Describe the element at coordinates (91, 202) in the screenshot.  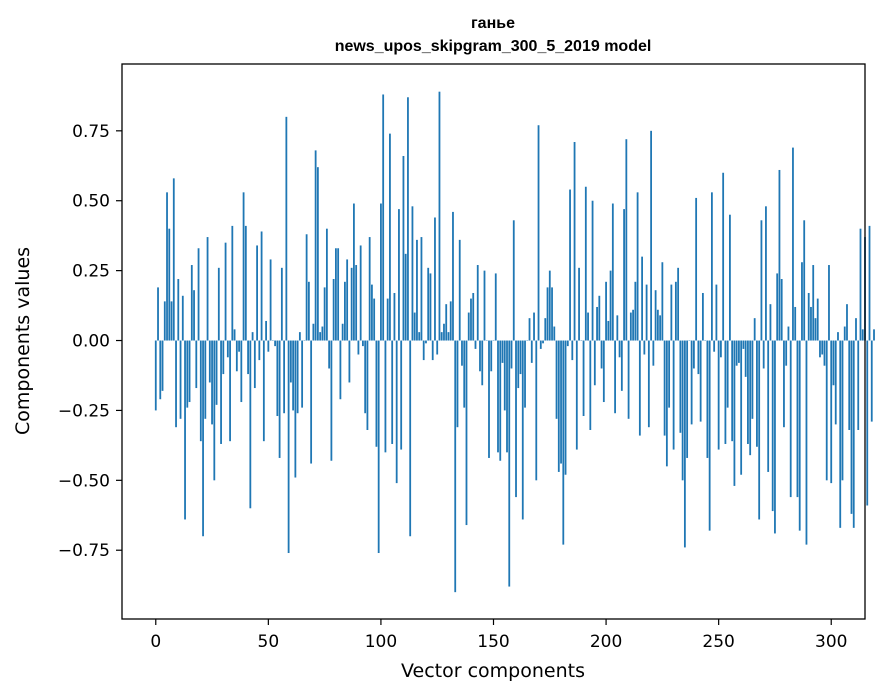
I see `y-tick-label: 0.50` at that location.